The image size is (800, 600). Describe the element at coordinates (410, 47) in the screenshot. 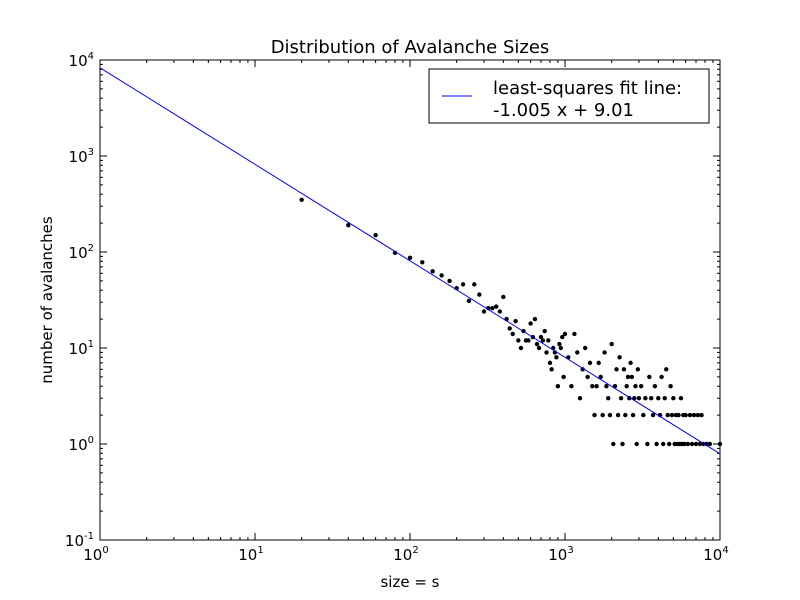

I see `chart-title: Distribution of Avalanche Sizes` at that location.